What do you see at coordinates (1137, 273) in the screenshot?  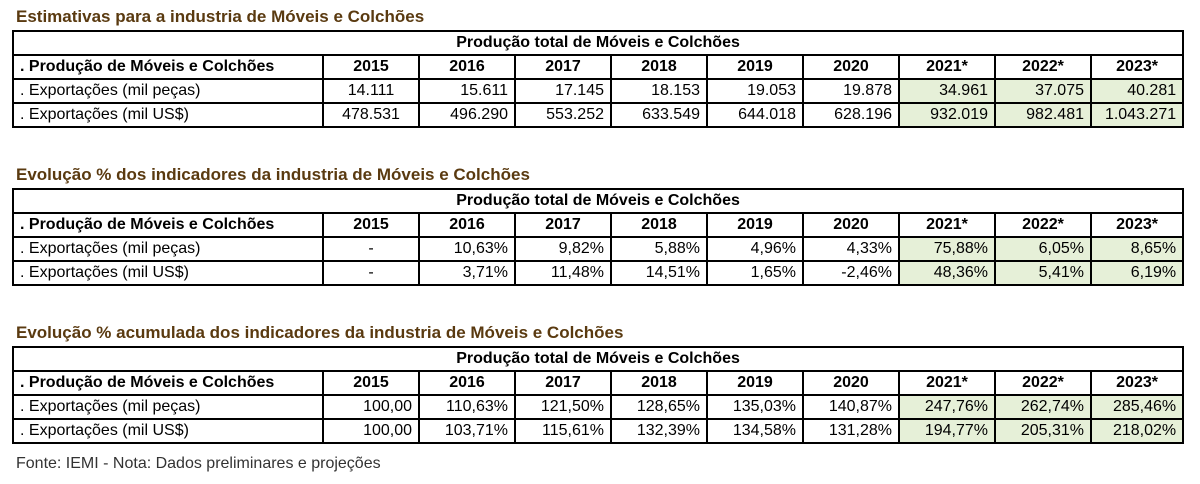 I see `table-cell-projection: 6,19%` at bounding box center [1137, 273].